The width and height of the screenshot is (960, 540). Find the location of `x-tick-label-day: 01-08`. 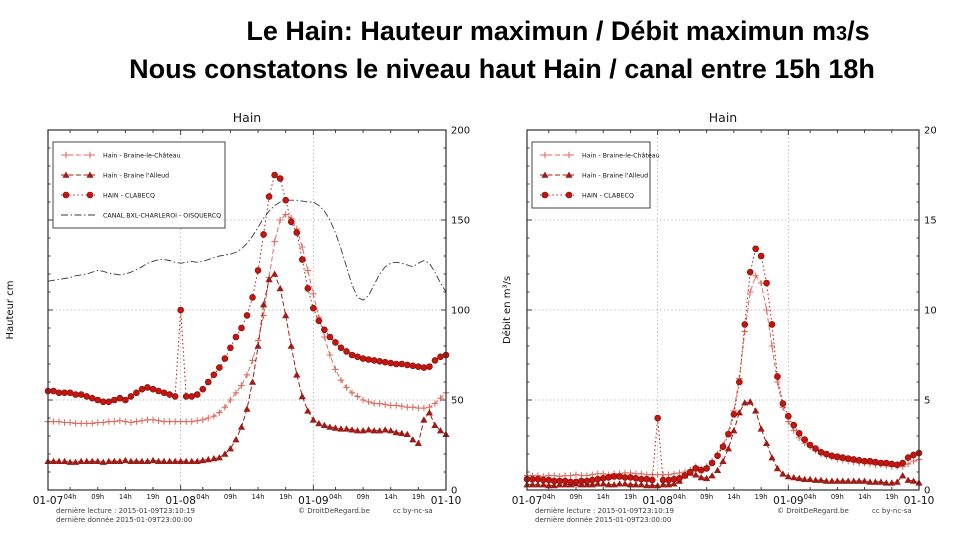

x-tick-label-day: 01-08 is located at coordinates (657, 501).